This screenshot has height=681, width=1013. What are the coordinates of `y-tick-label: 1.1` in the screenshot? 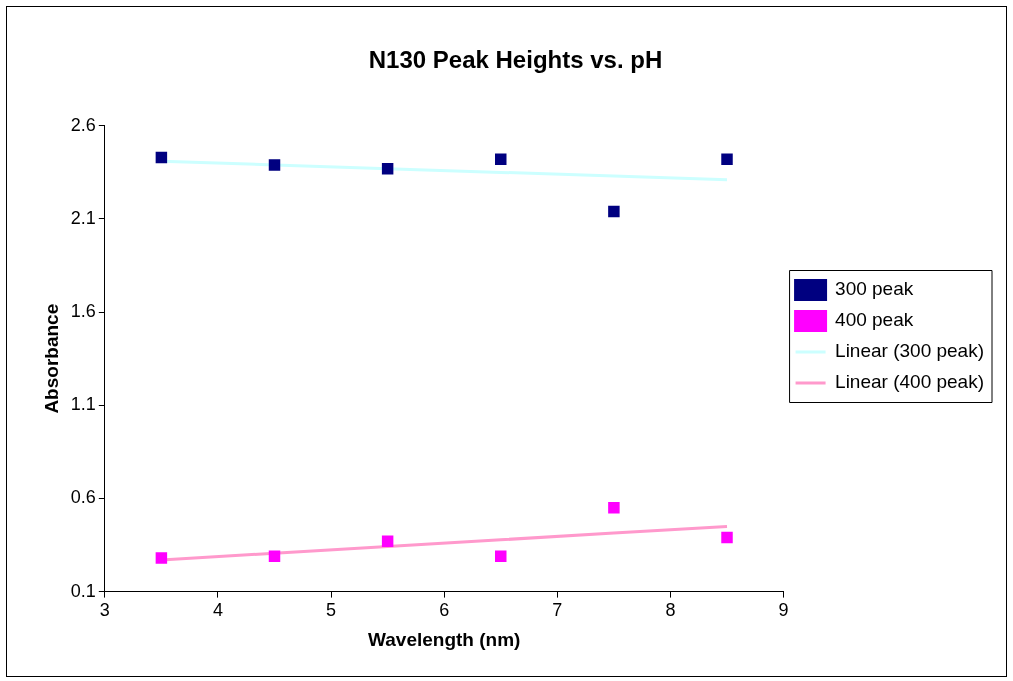 It's located at (83, 404).